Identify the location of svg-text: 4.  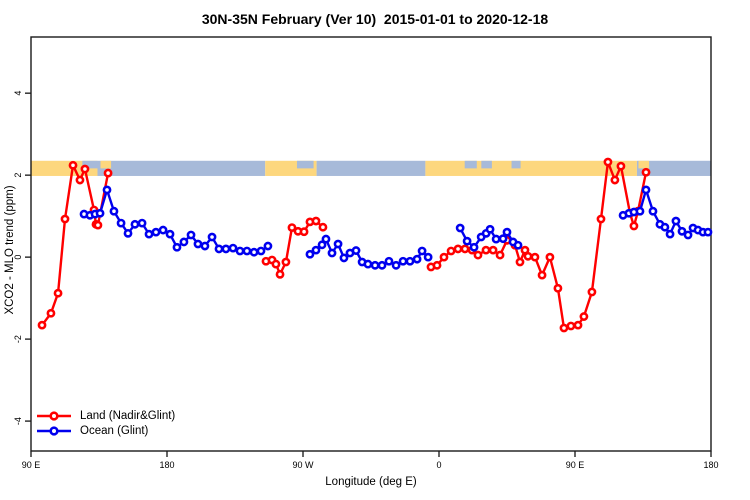
(18, 93).